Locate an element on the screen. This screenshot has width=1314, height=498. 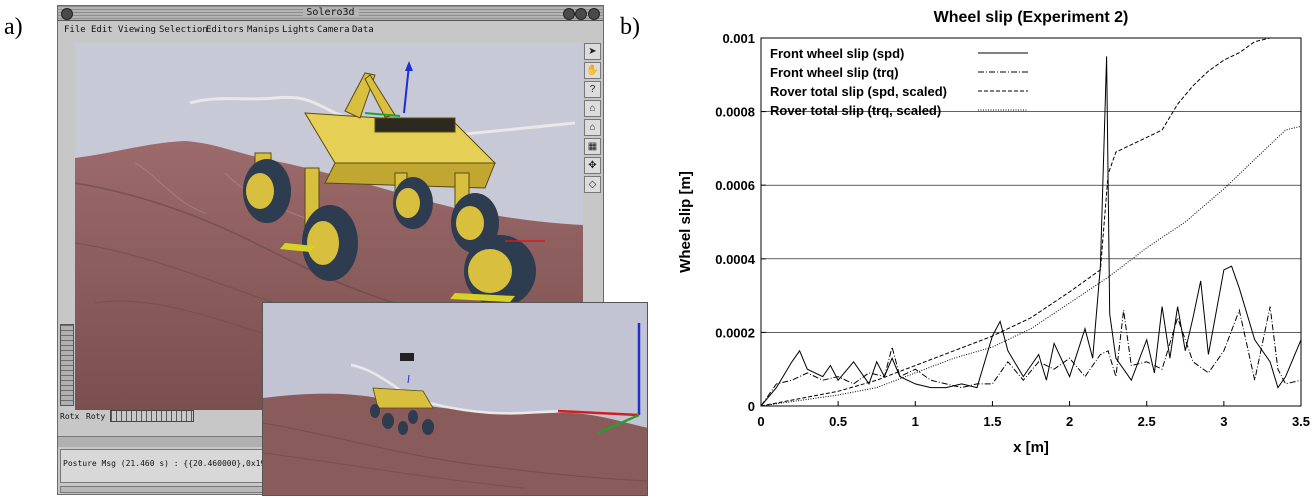
inset-y-axis is located at coordinates (618, 424).